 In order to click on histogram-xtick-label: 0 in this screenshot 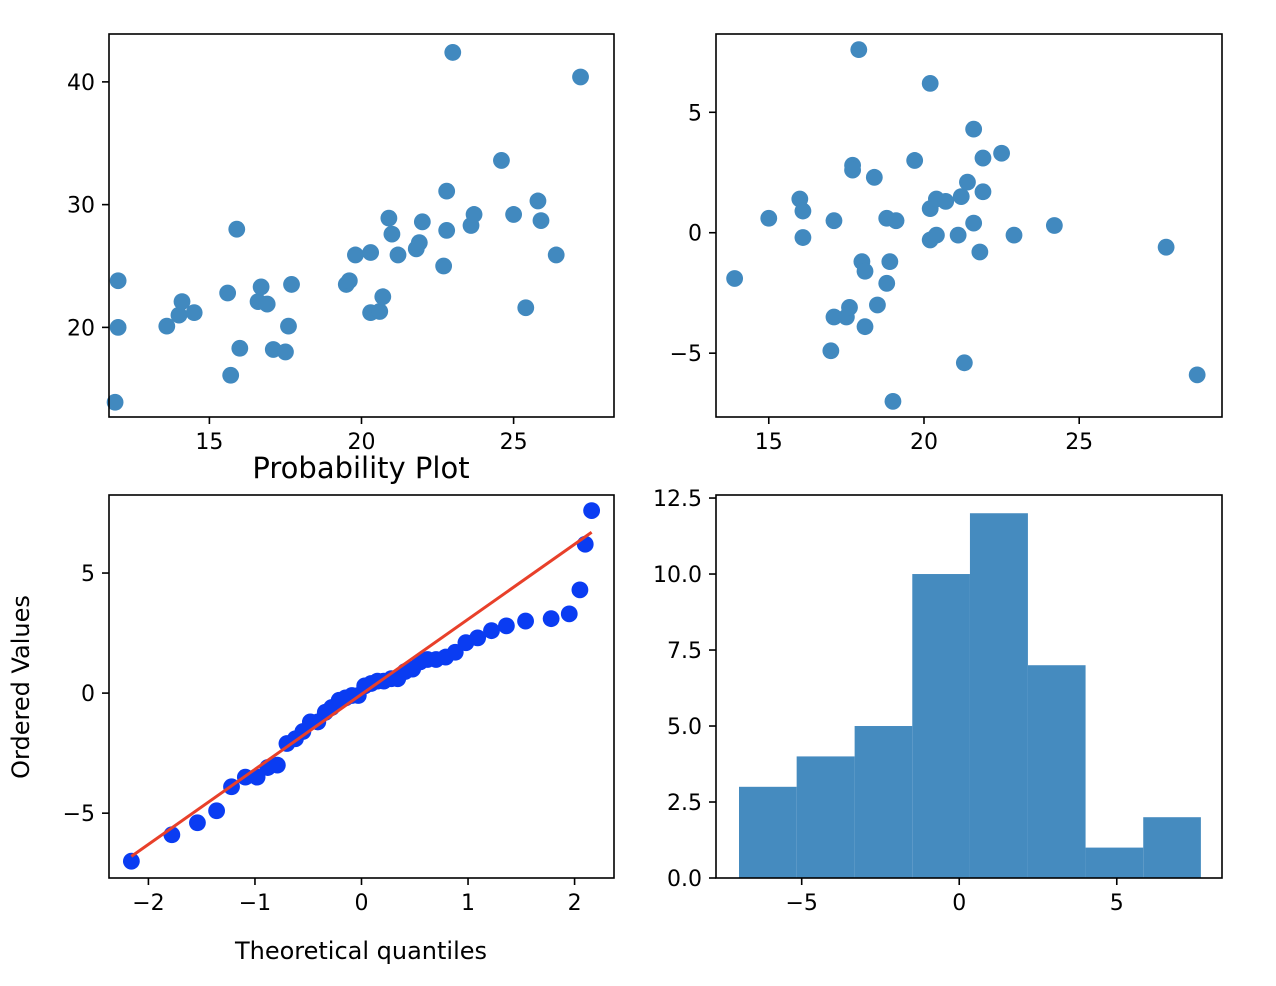, I will do `click(959, 903)`.